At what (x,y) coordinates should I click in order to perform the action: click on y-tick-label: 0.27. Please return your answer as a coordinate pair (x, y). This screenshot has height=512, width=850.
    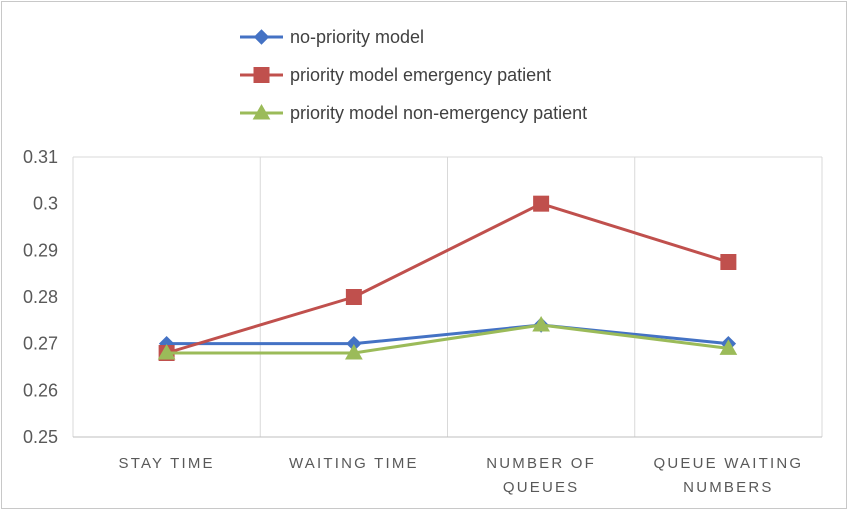
    Looking at the image, I should click on (40, 344).